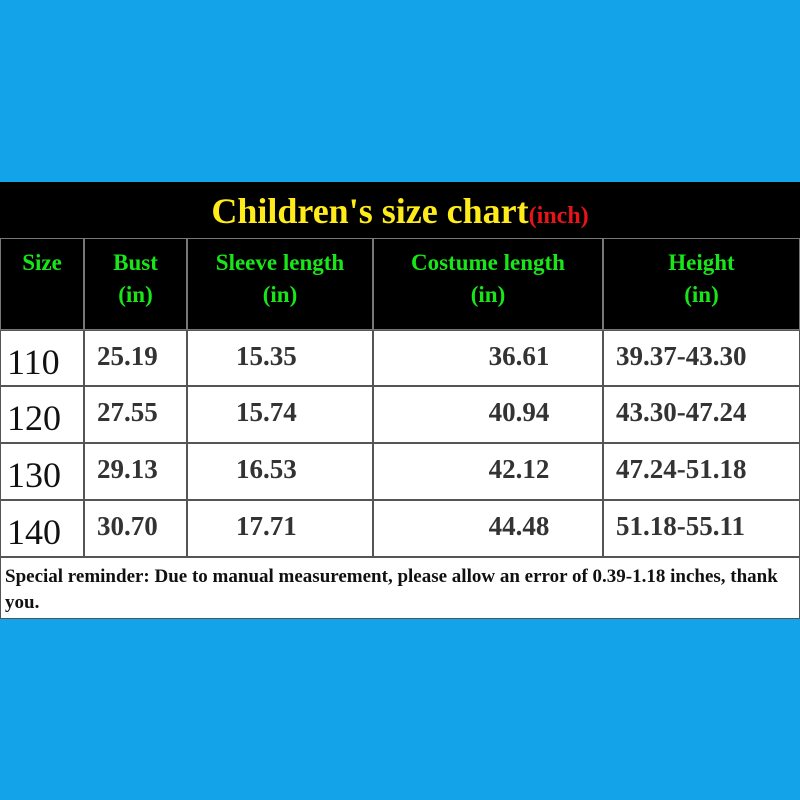  I want to click on header-cell: Sleeve length (in), so click(280, 284).